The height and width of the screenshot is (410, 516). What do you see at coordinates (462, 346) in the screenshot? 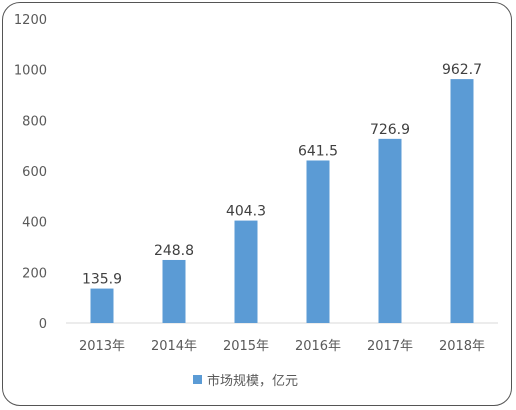
I see `x-tick-label: 2018年` at bounding box center [462, 346].